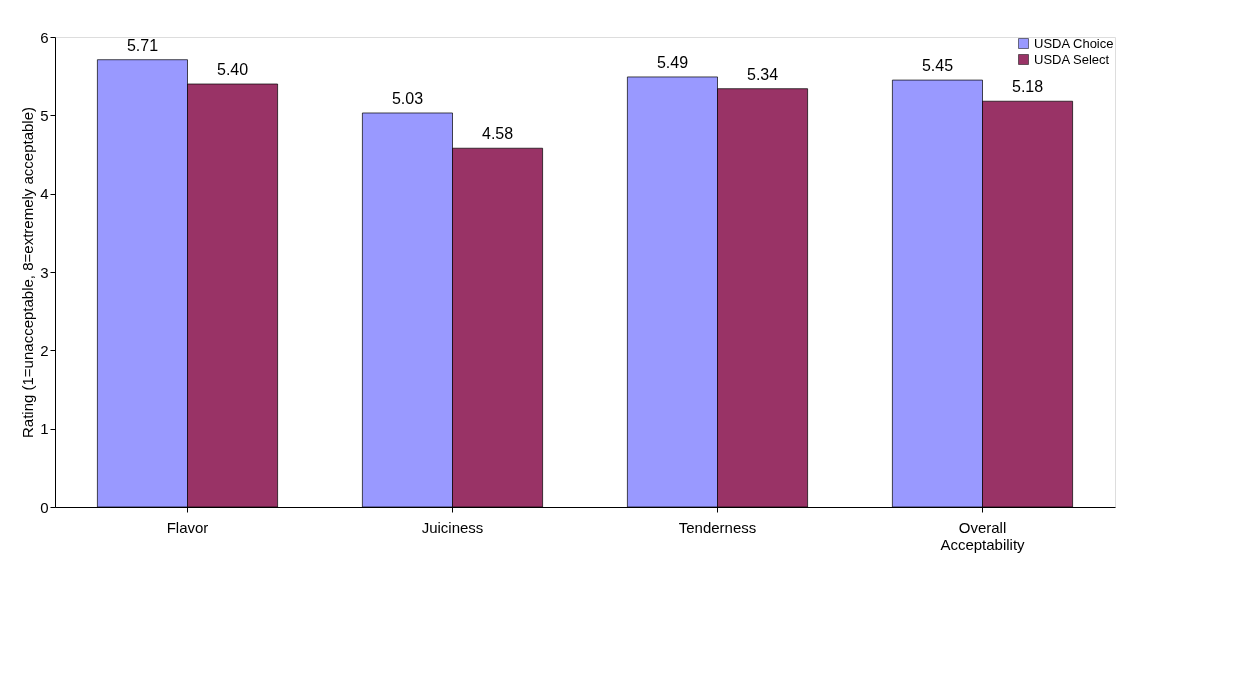 This screenshot has height=683, width=1250. What do you see at coordinates (187, 527) in the screenshot?
I see `x-tick-label: Flavor` at bounding box center [187, 527].